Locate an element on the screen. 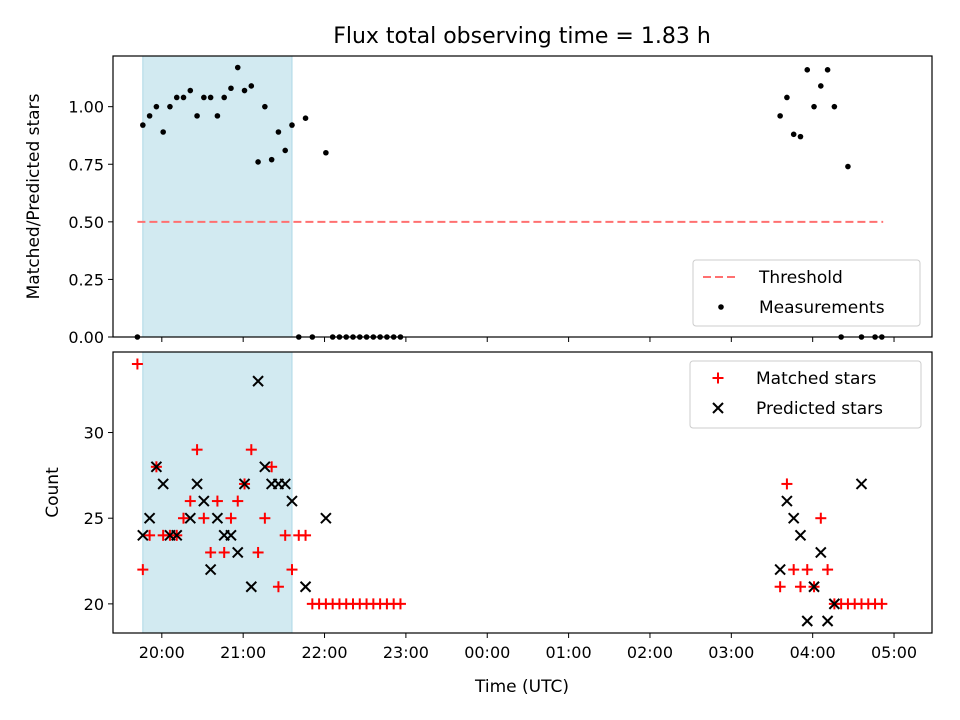  y-tick-label: 0.00 is located at coordinates (86, 337).